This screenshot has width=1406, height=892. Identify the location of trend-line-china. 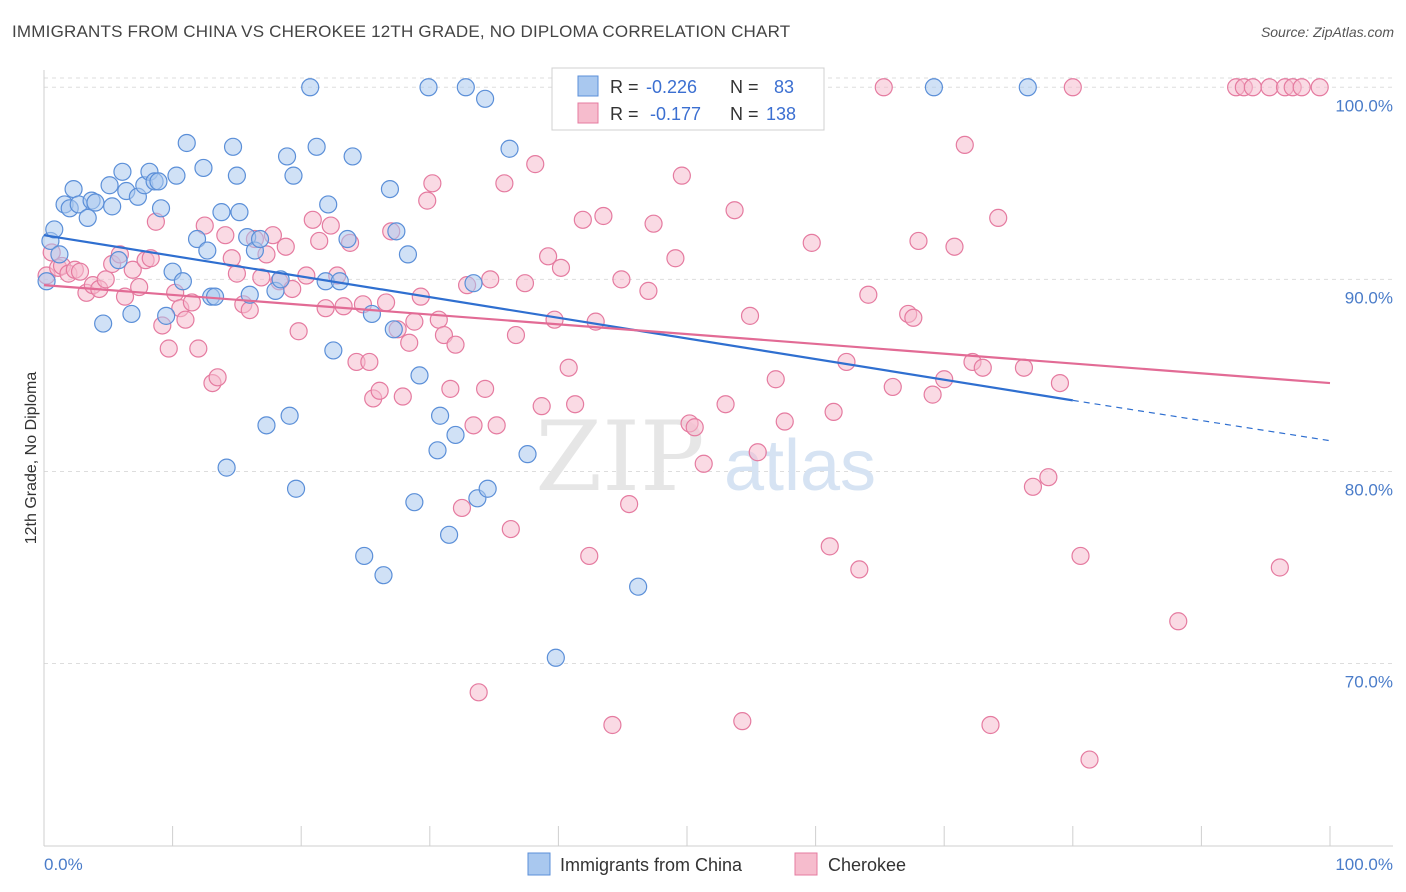
(558, 318).